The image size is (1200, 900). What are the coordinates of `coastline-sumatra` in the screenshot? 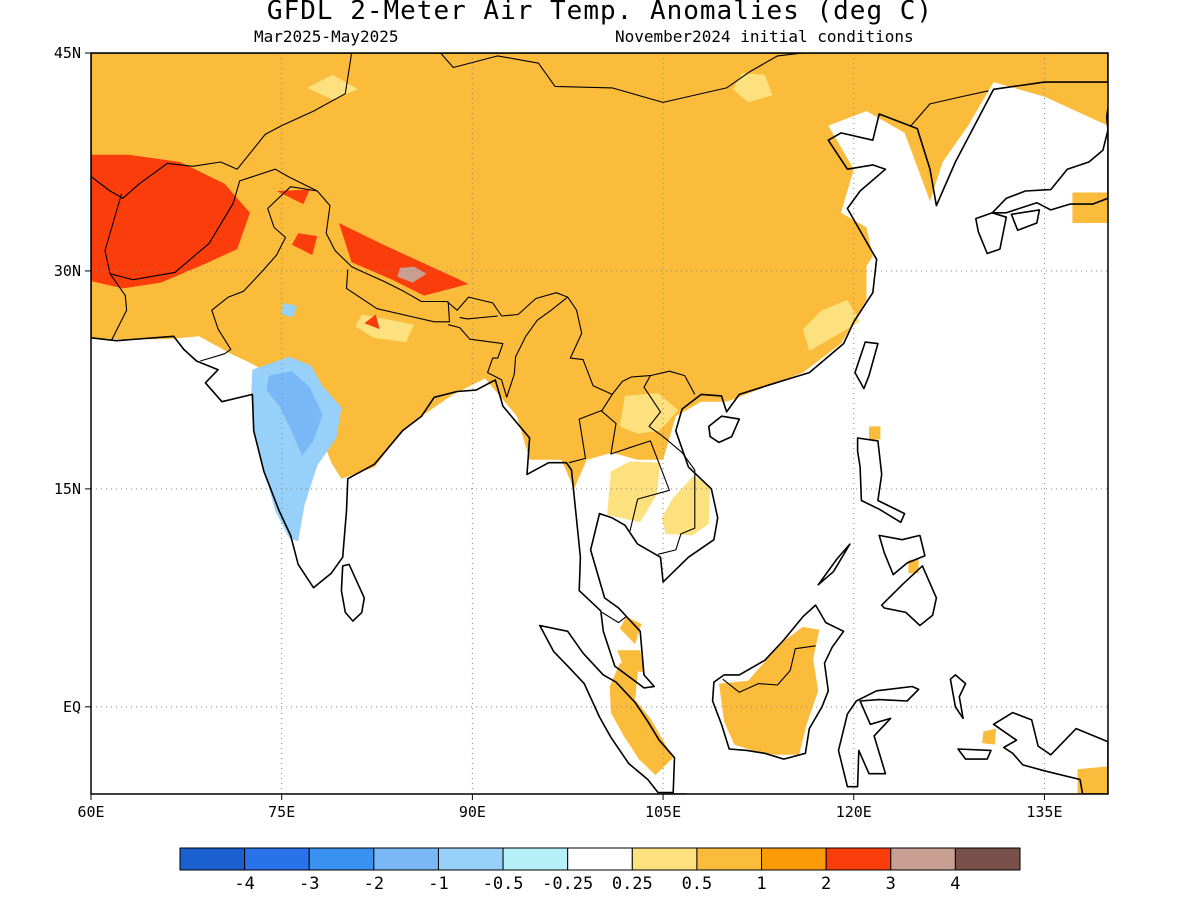 It's located at (607, 709).